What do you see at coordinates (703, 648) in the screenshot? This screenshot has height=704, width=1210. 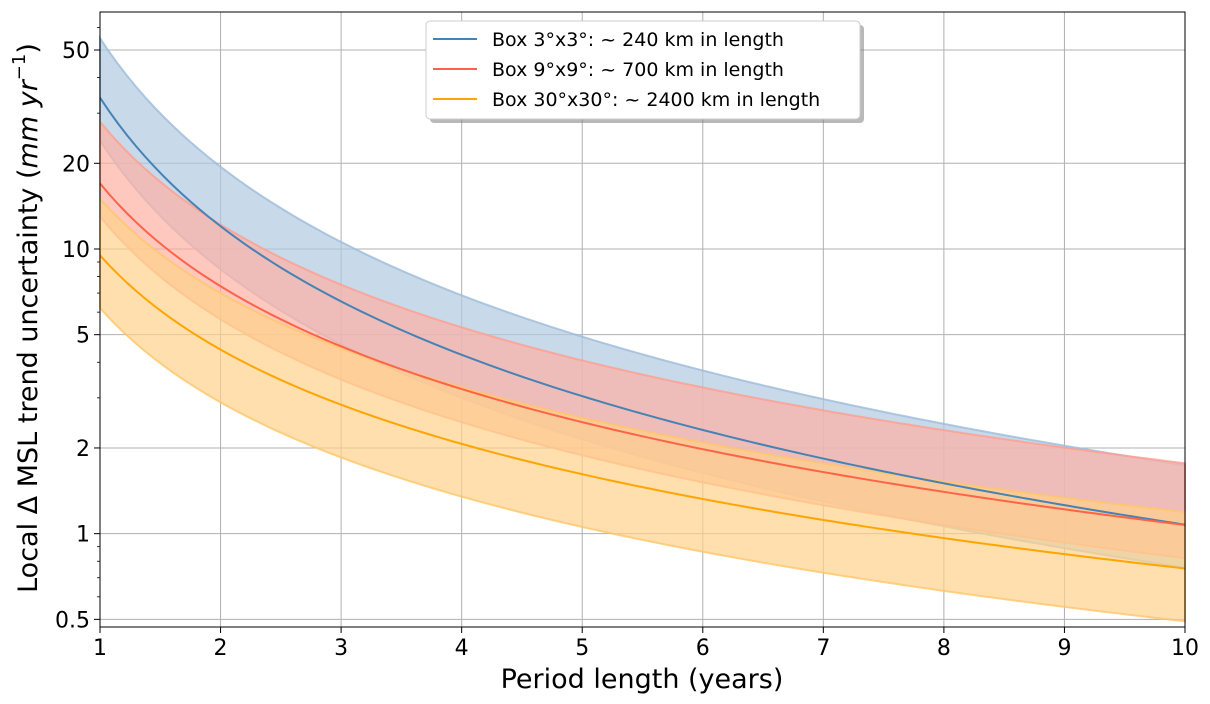 I see `x-tick-label: 6` at bounding box center [703, 648].